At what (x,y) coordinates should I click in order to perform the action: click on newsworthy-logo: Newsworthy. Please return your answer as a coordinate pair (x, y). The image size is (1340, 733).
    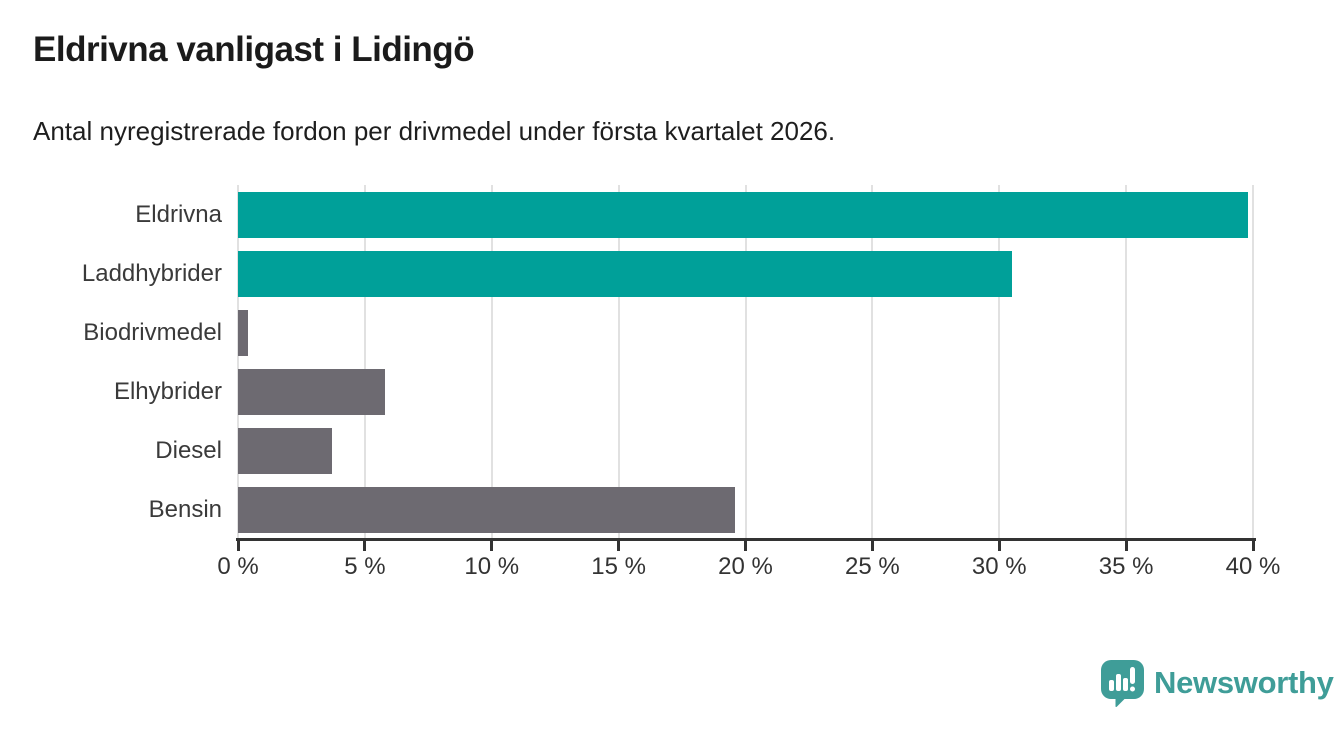
    Looking at the image, I should click on (1217, 683).